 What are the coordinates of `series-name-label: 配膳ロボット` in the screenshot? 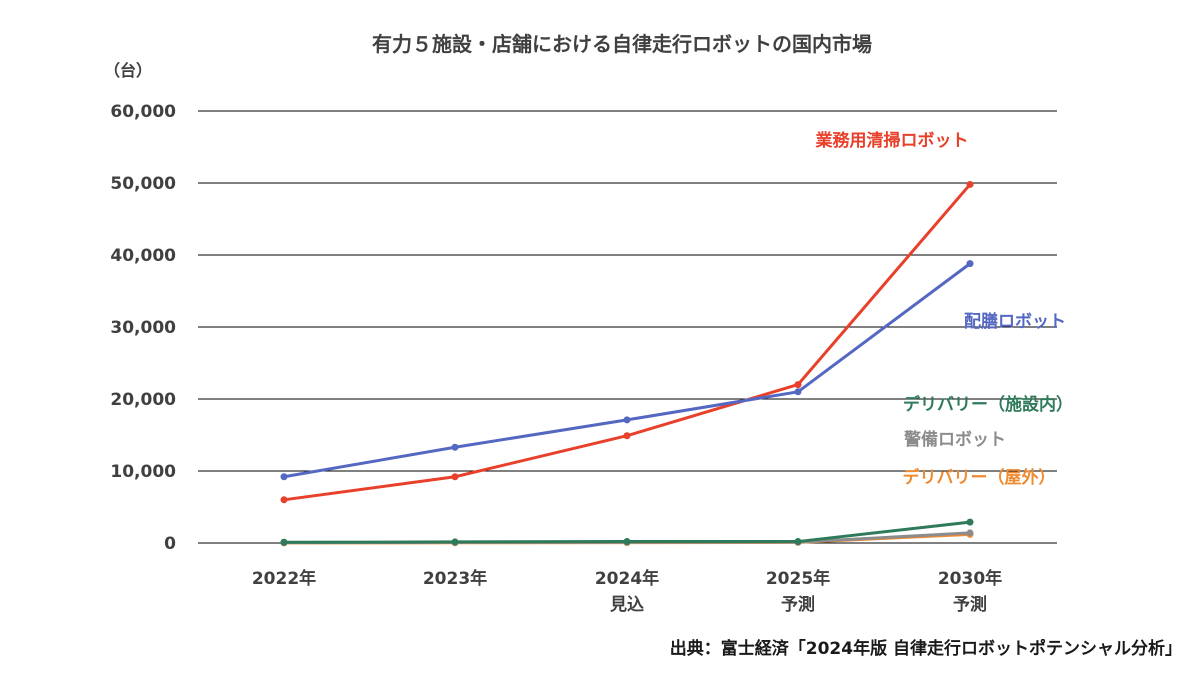 It's located at (1015, 321).